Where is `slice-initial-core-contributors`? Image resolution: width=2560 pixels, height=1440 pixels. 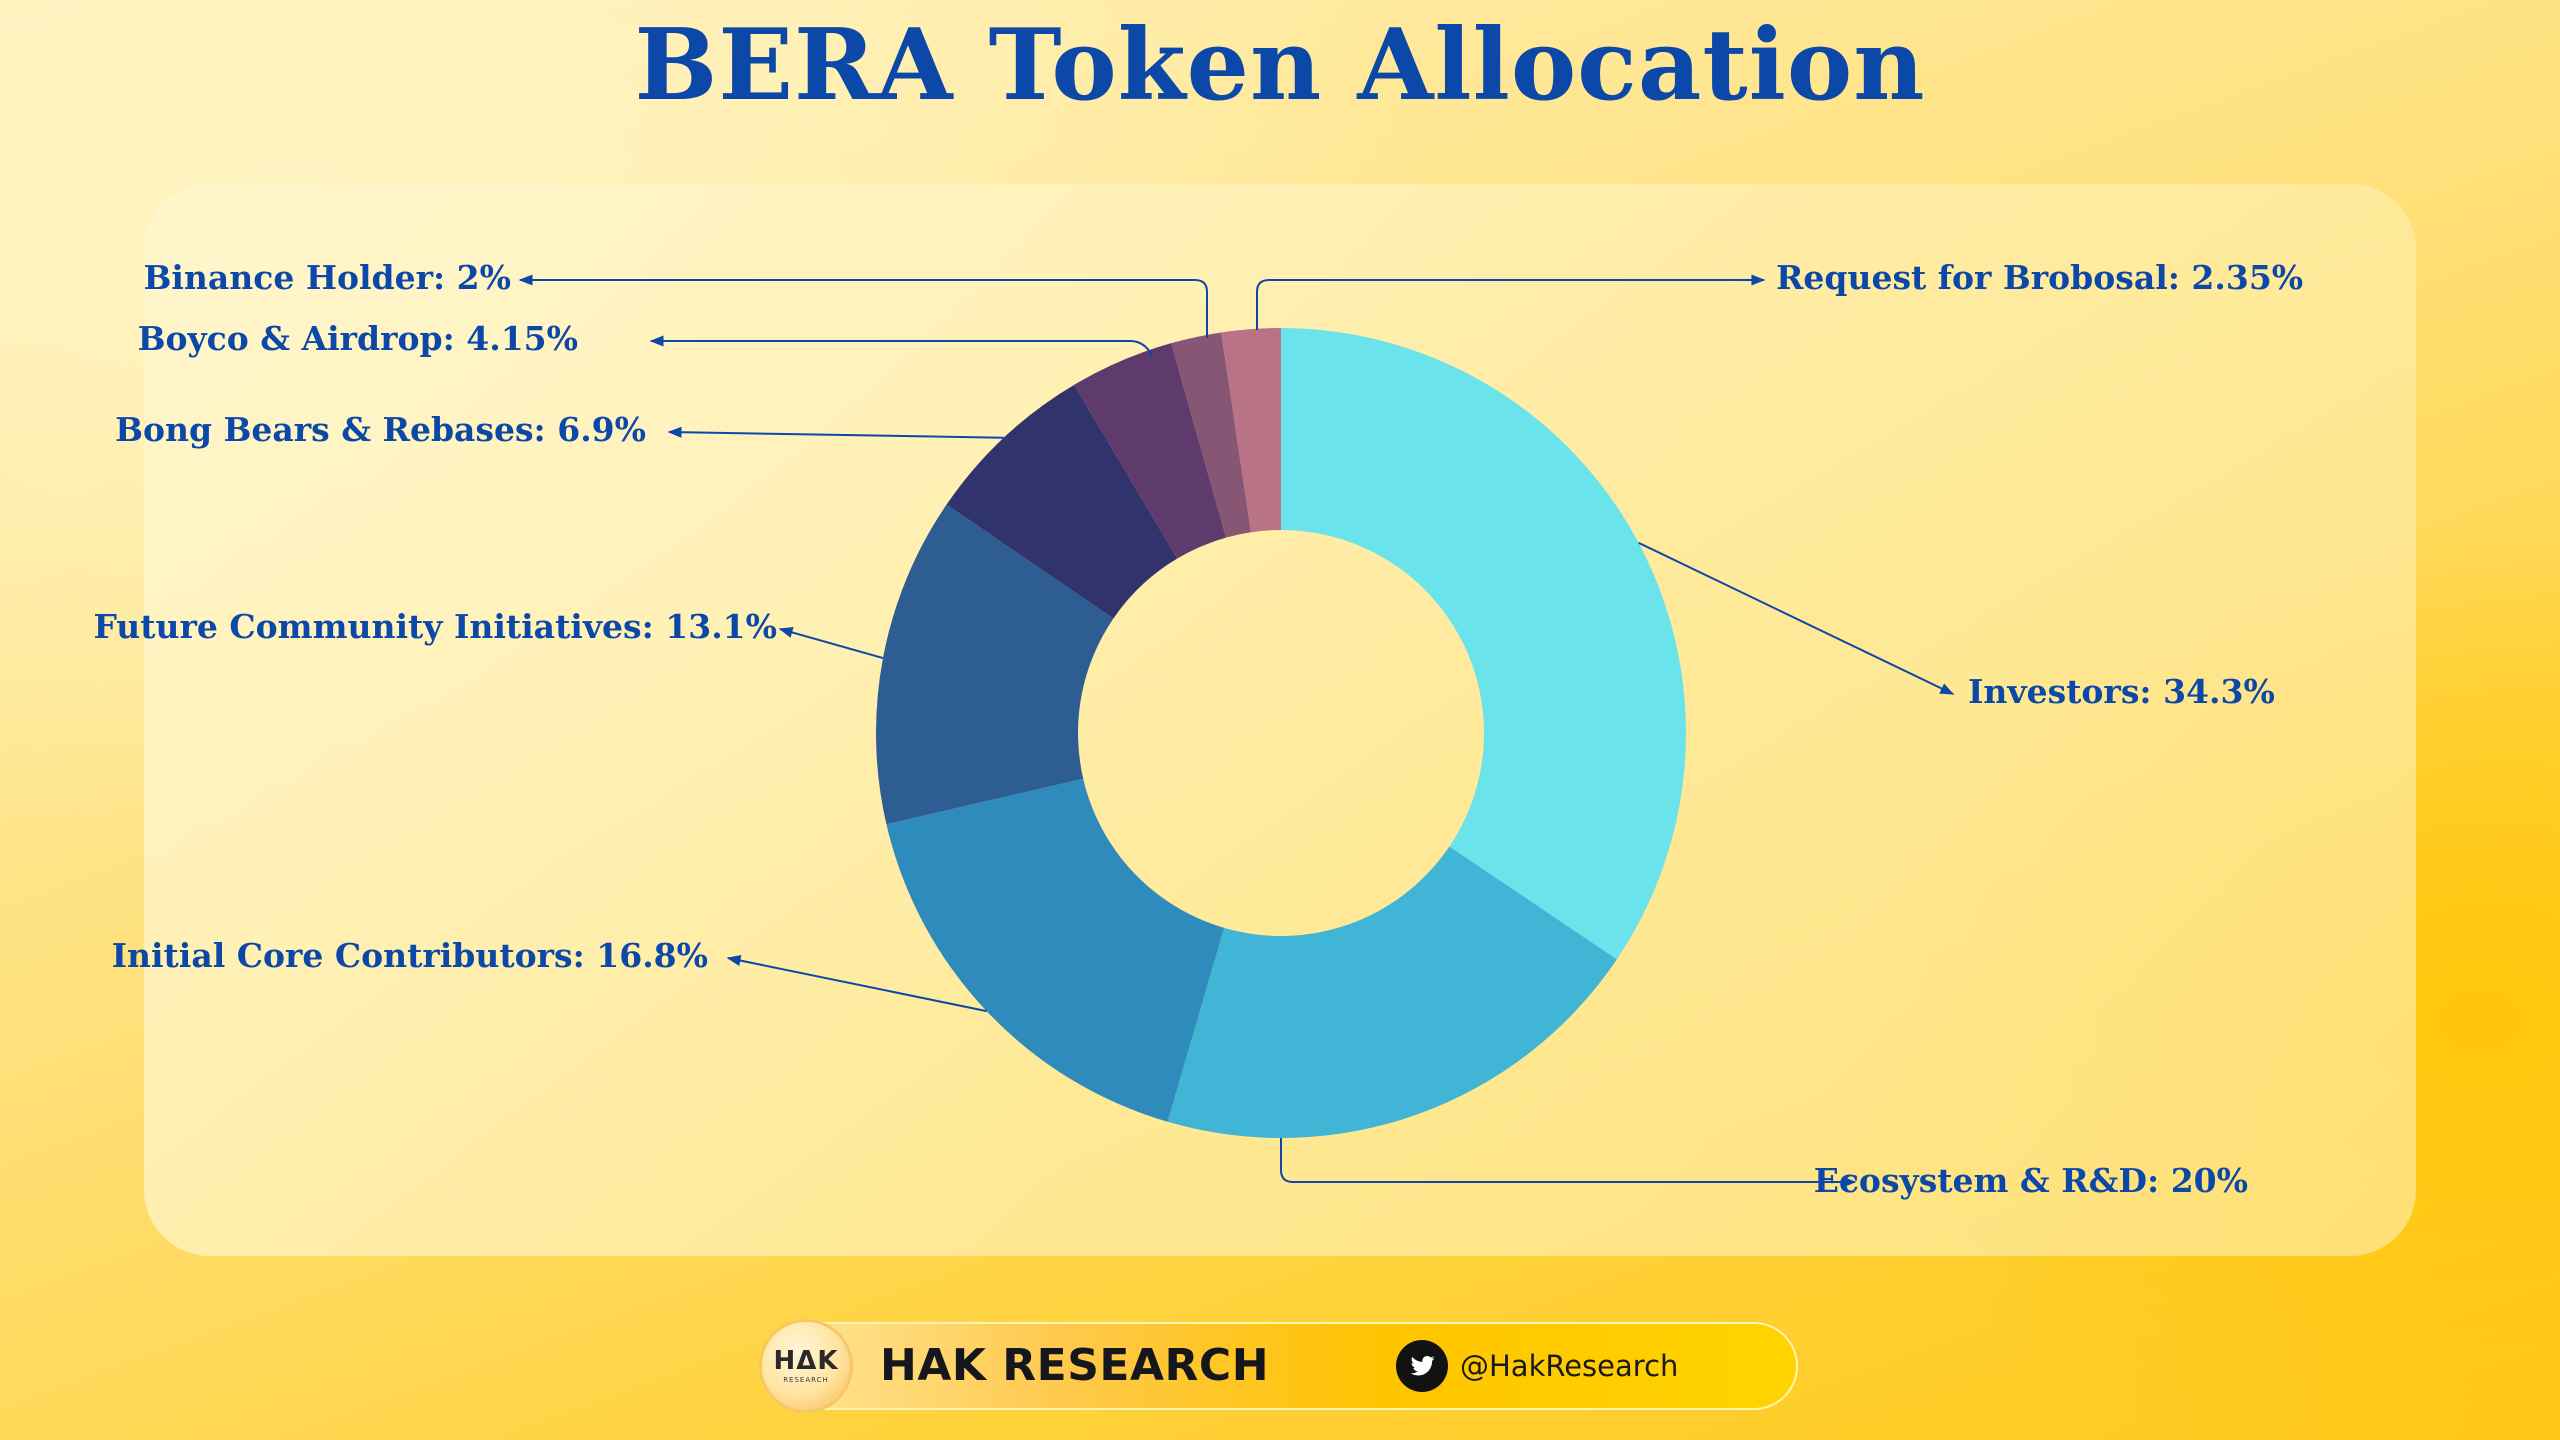 slice-initial-core-contributors is located at coordinates (1055, 950).